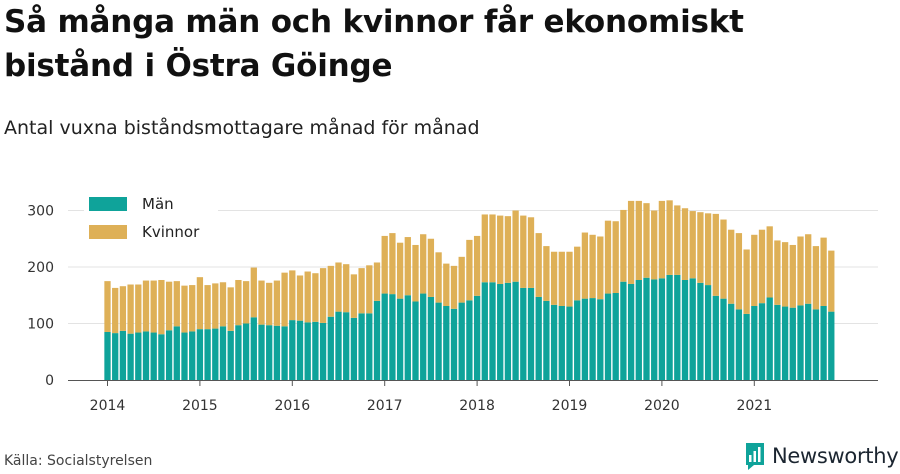  I want to click on legend-swatch-man, so click(108, 204).